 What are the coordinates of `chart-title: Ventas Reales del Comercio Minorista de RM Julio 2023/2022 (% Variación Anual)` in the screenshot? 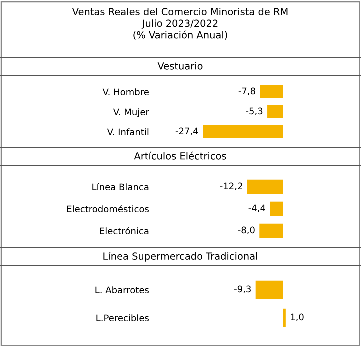 It's located at (180, 24).